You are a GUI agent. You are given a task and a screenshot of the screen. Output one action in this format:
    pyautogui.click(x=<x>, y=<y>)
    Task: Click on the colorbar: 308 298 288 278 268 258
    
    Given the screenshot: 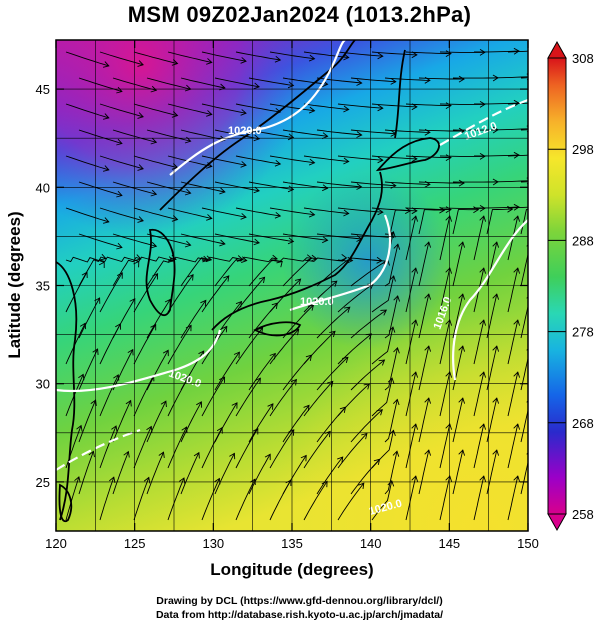 What is the action you would take?
    pyautogui.click(x=570, y=286)
    